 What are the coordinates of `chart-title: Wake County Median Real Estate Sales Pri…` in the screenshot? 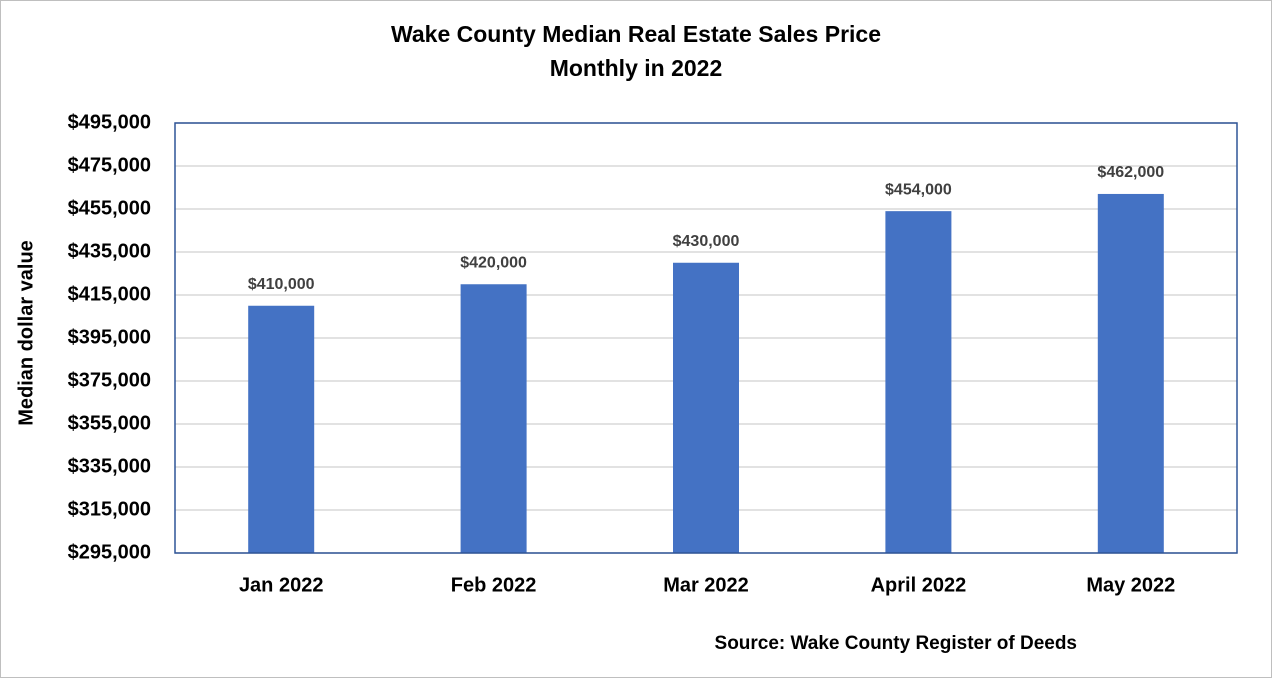 It's located at (636, 34).